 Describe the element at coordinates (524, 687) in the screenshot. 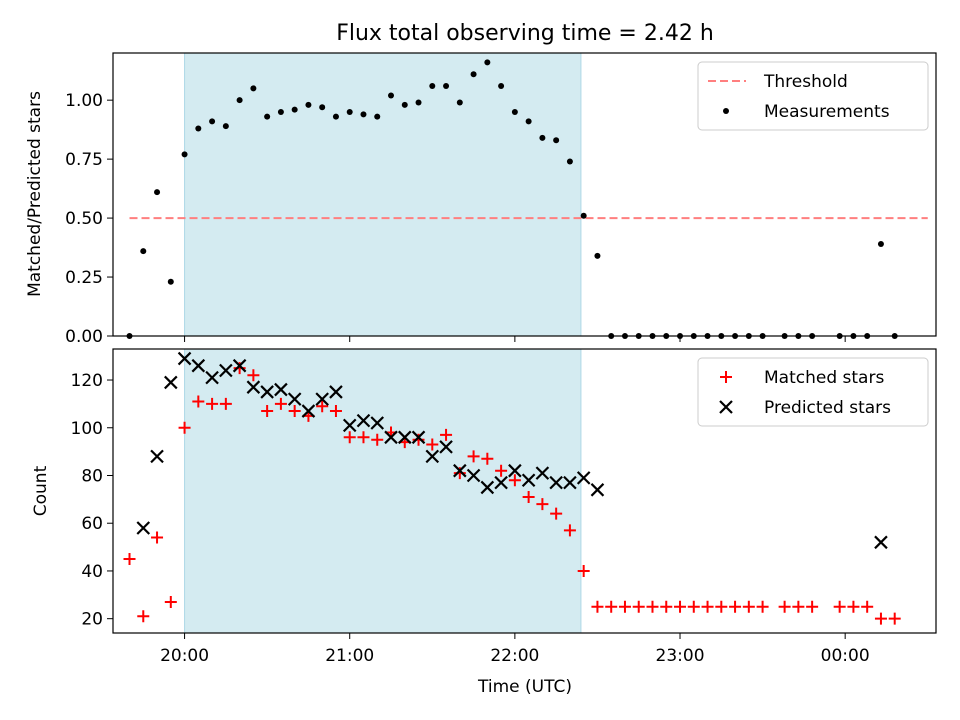

I see `x-axis-label: Time (UTC)` at that location.